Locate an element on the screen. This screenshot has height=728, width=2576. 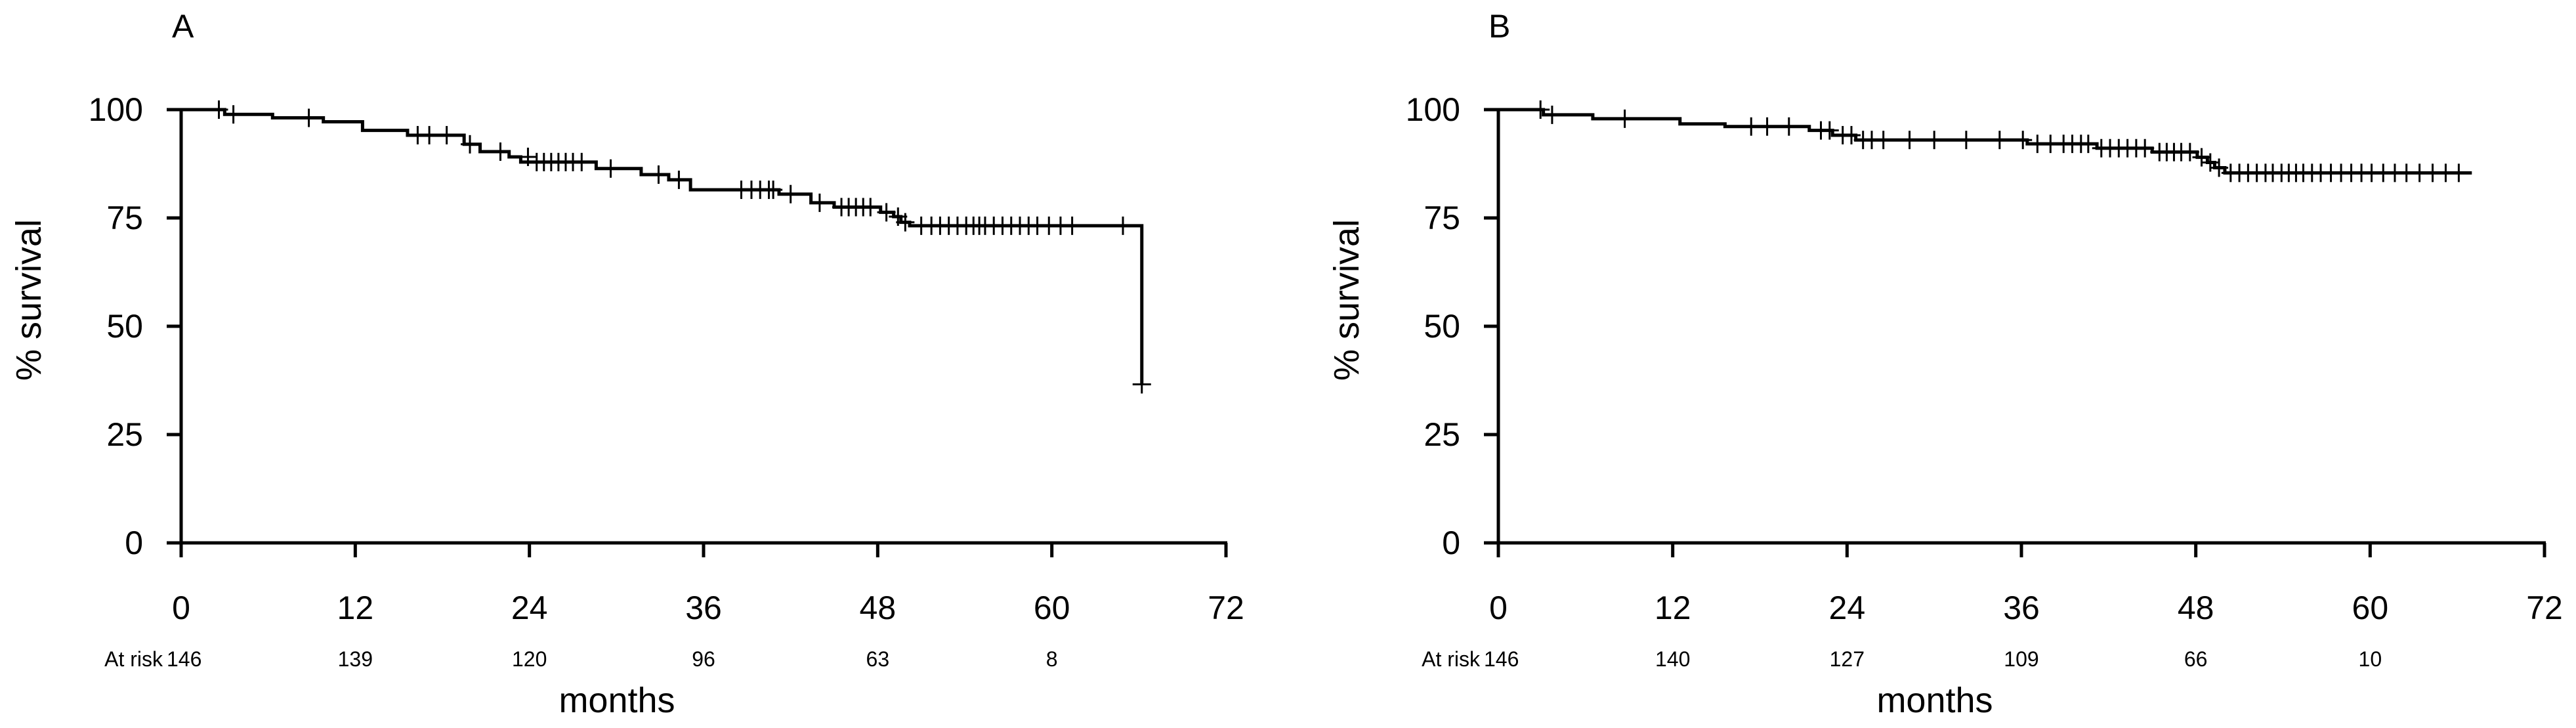
at-risk-count: 8 is located at coordinates (1052, 659).